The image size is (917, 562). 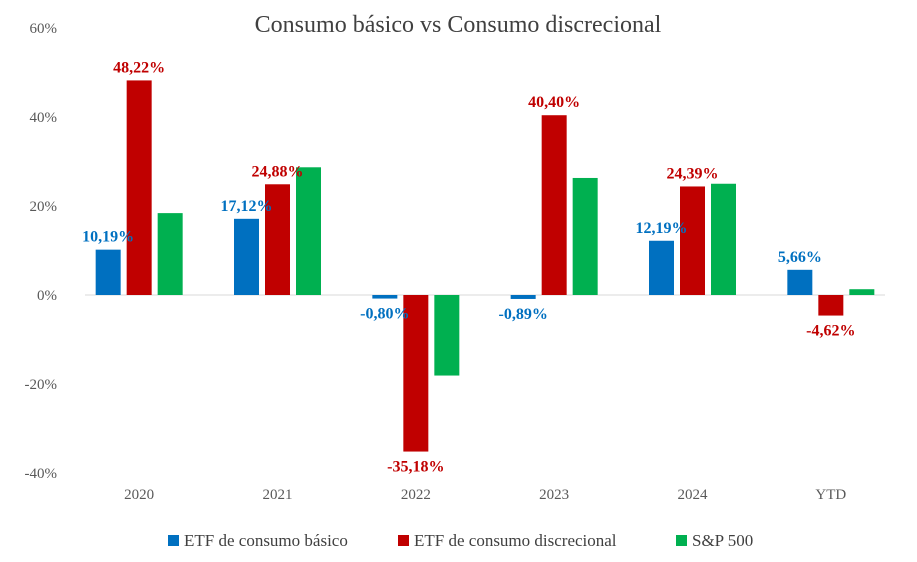 I want to click on bar-basico-2020, so click(x=108, y=272).